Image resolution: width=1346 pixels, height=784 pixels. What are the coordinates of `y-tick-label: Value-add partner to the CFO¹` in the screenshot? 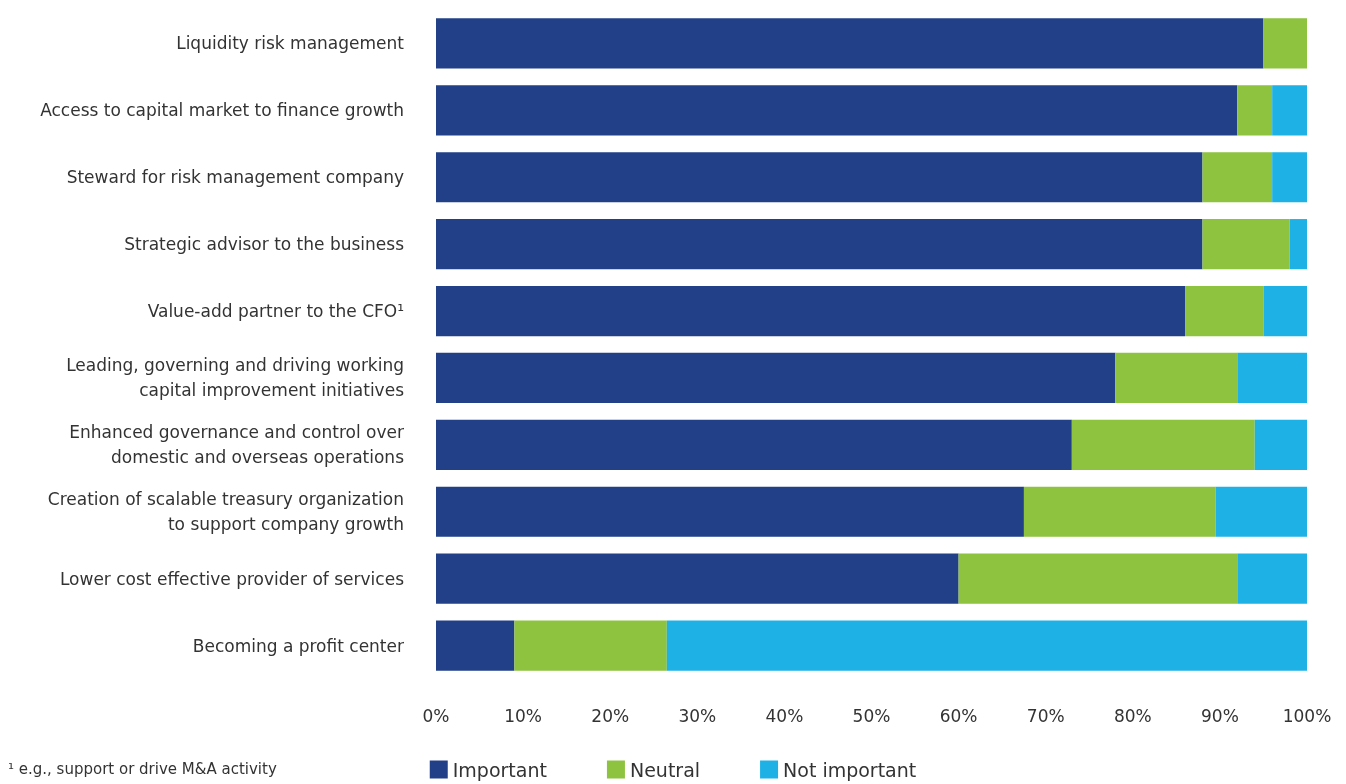 It's located at (275, 311).